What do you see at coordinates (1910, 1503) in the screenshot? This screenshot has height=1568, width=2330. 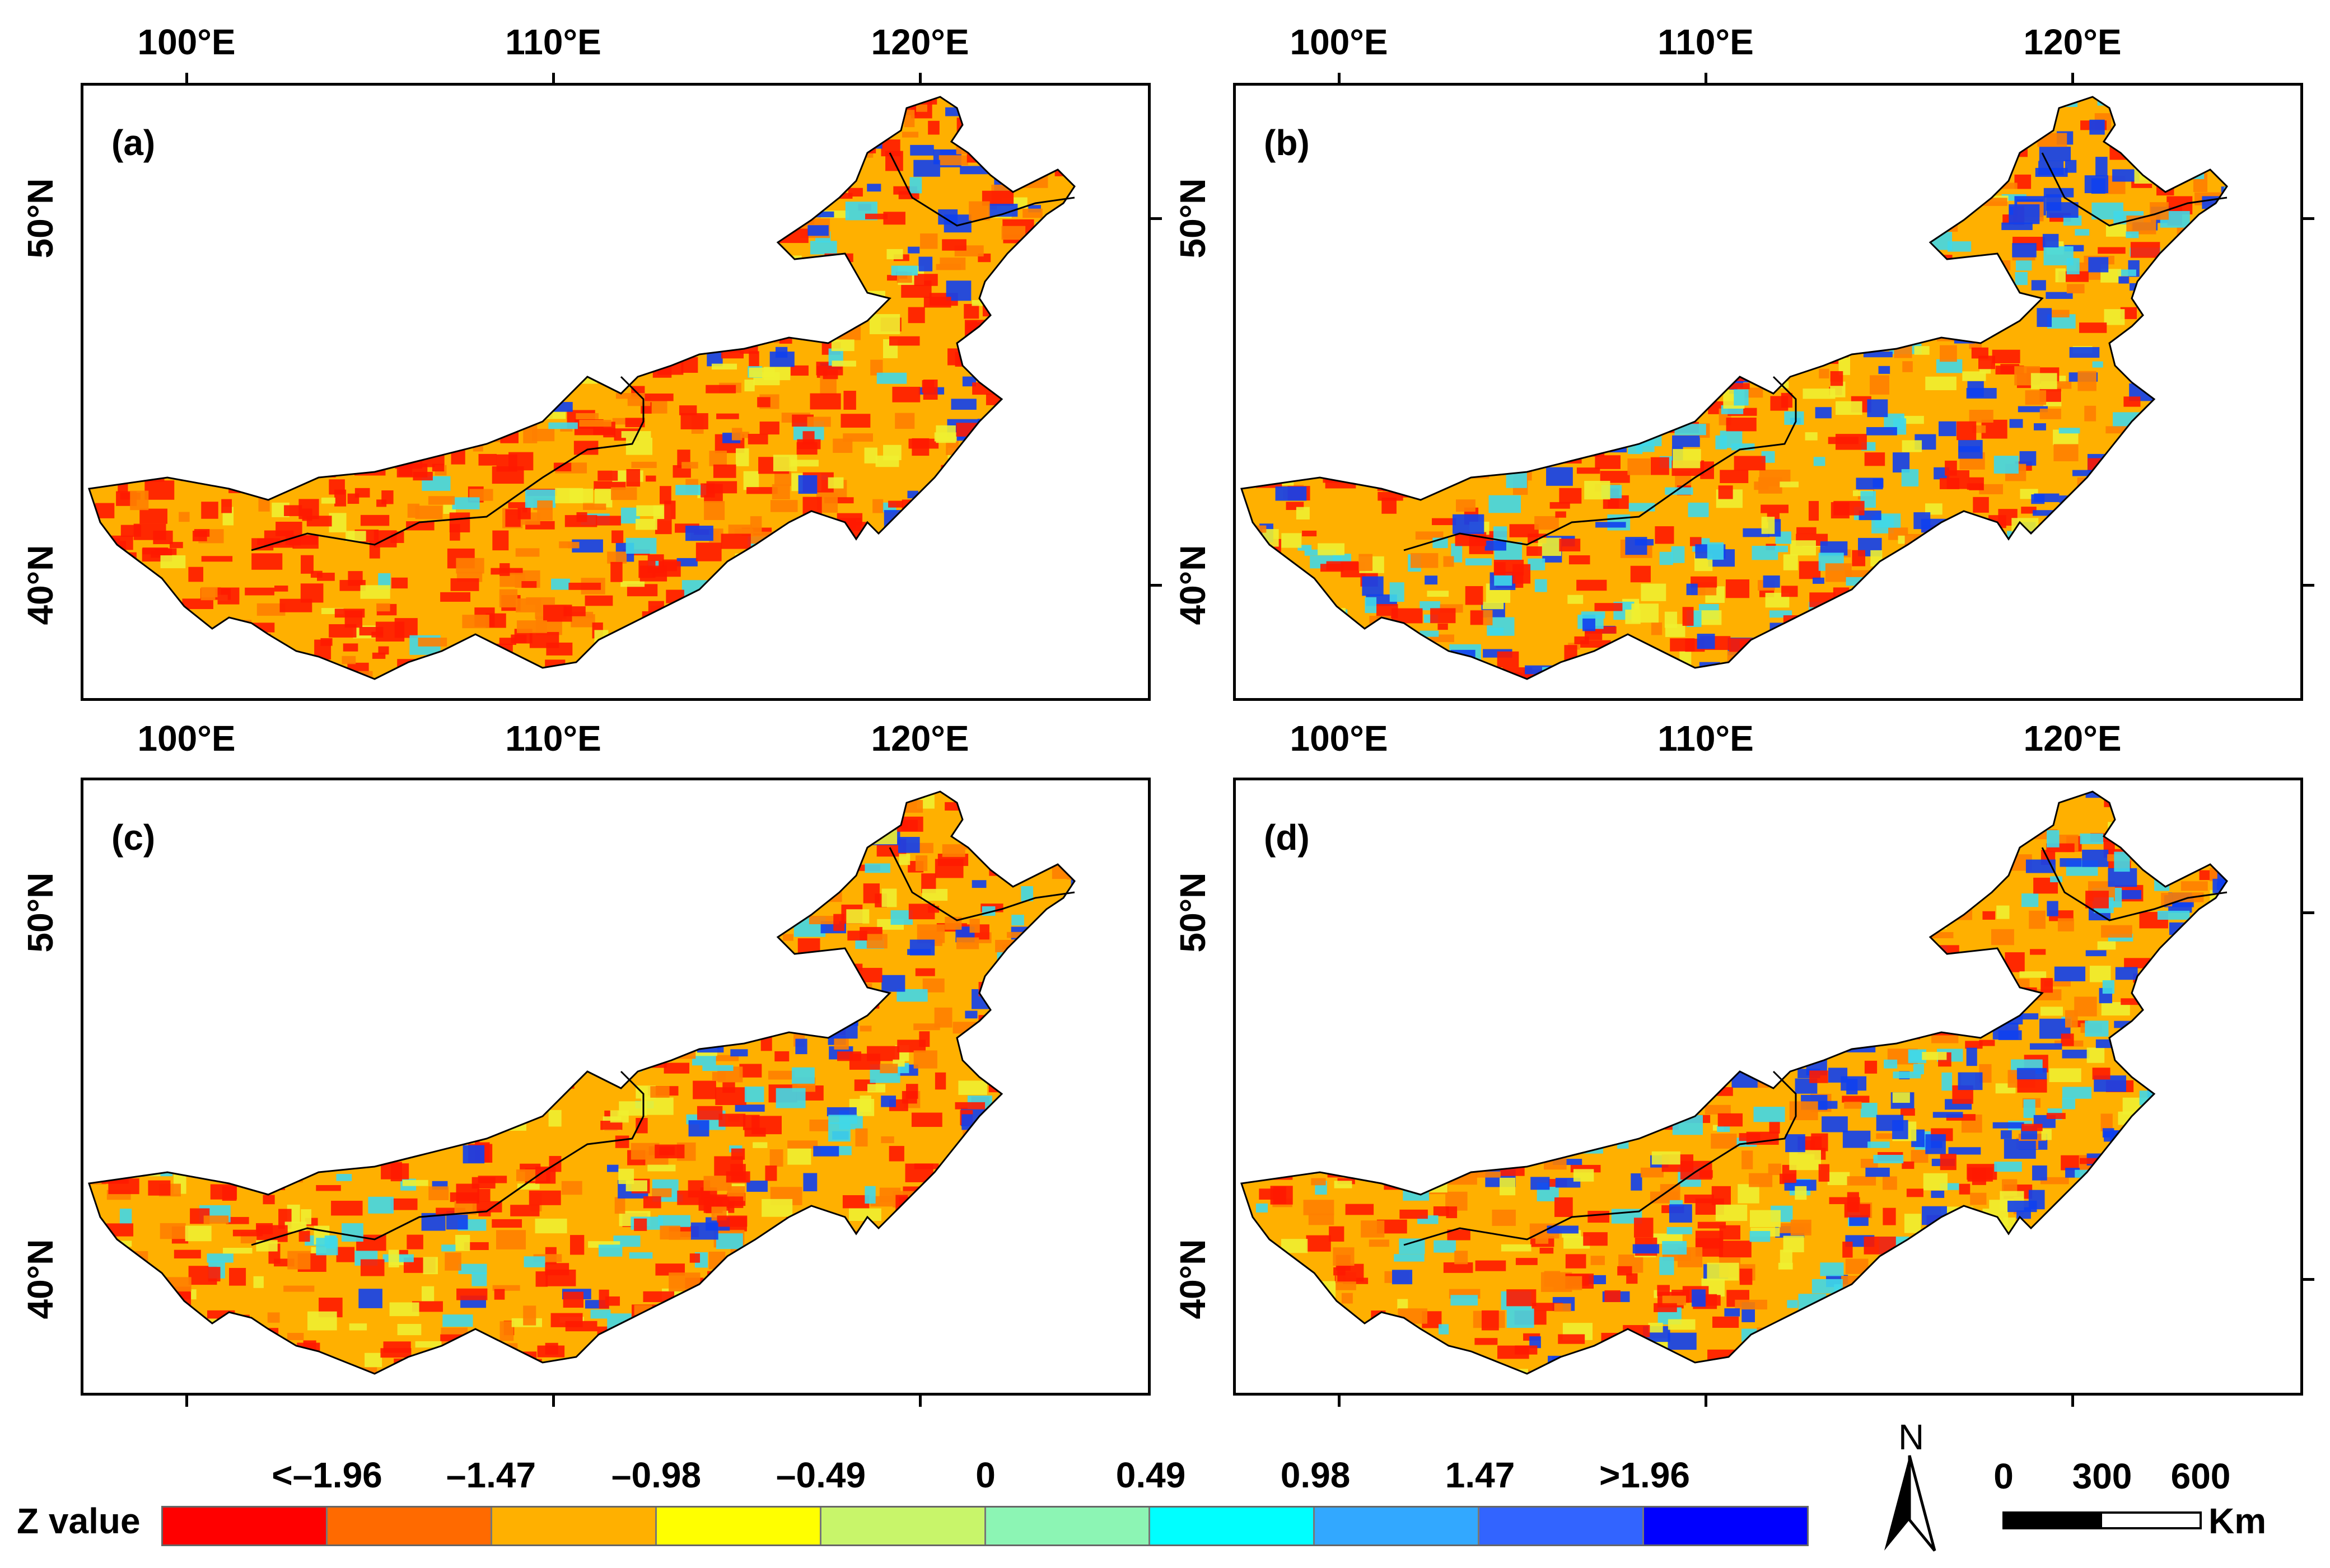 I see `north-arrow-icon` at bounding box center [1910, 1503].